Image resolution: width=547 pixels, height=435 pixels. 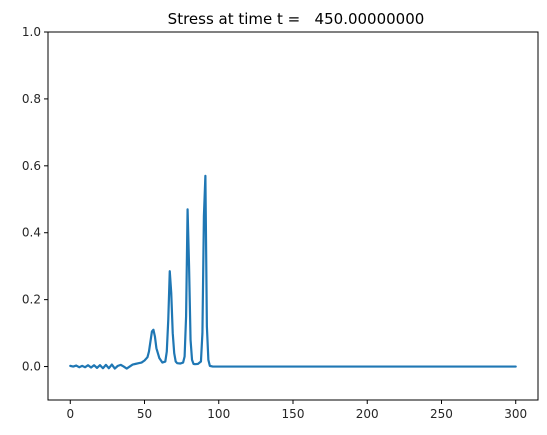 What do you see at coordinates (296, 19) in the screenshot?
I see `chart-title: Stress at time t = 450.00000000` at bounding box center [296, 19].